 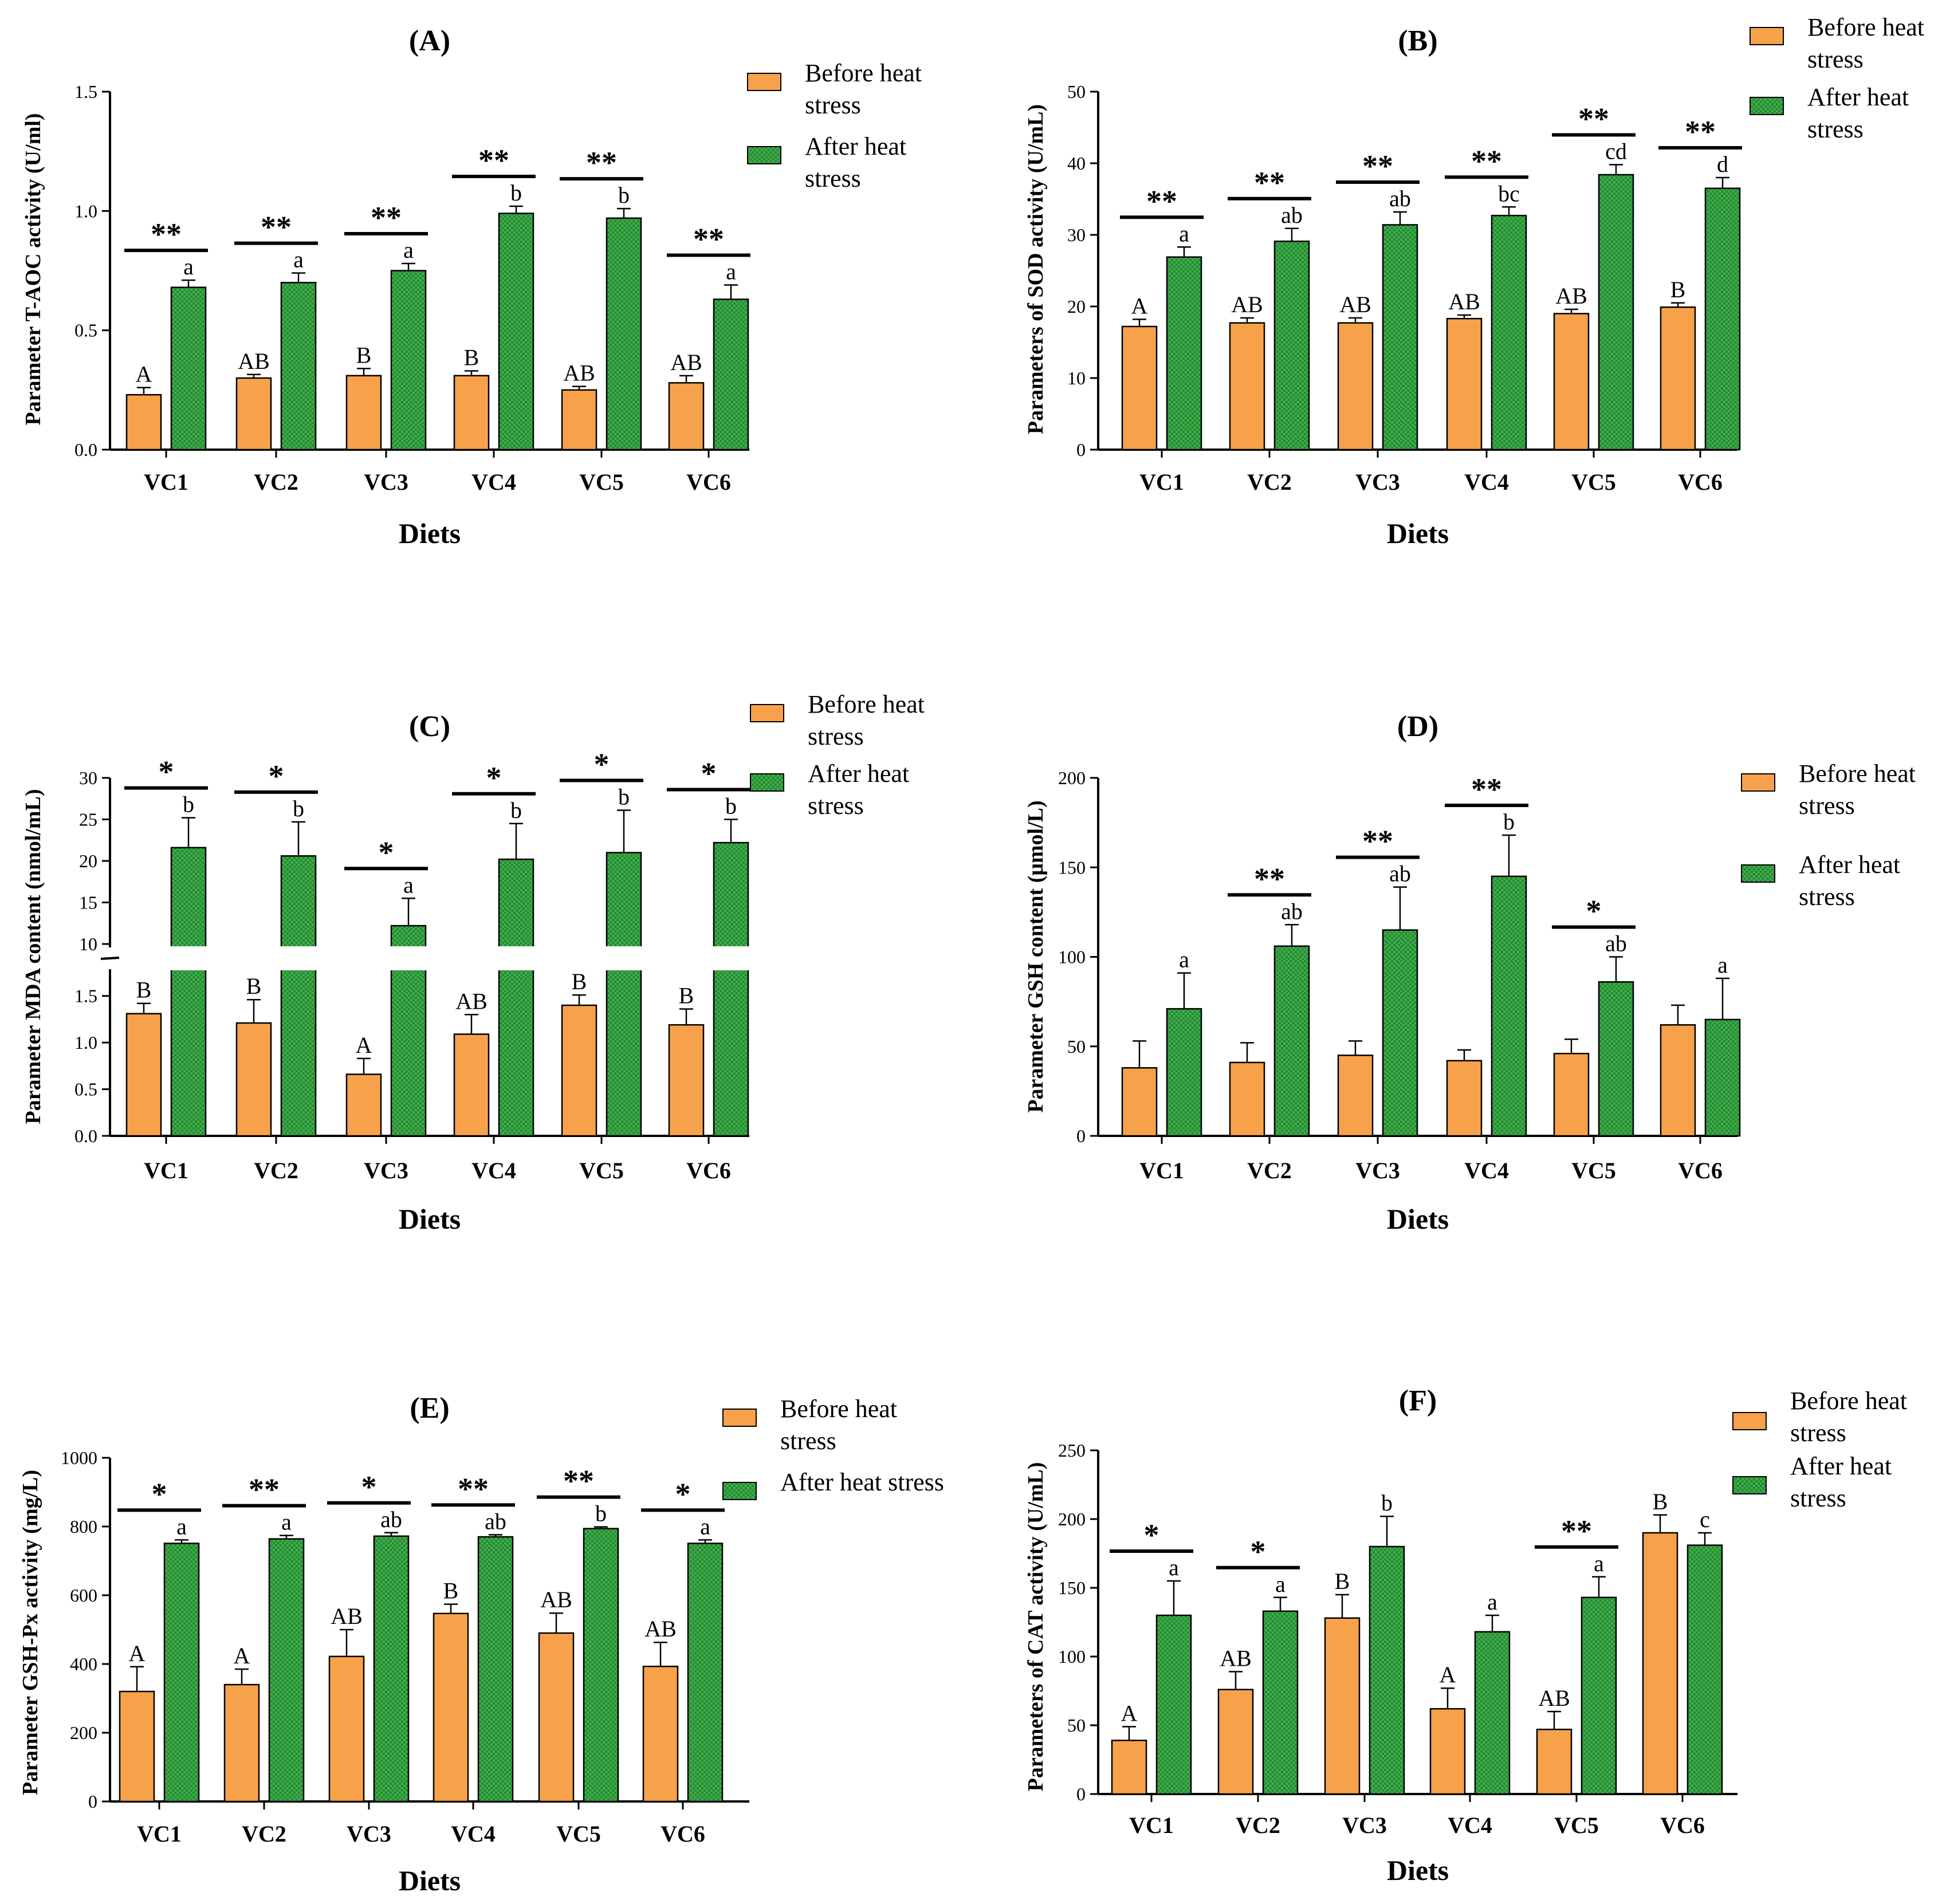 I want to click on panel-title: (C), so click(x=429, y=726).